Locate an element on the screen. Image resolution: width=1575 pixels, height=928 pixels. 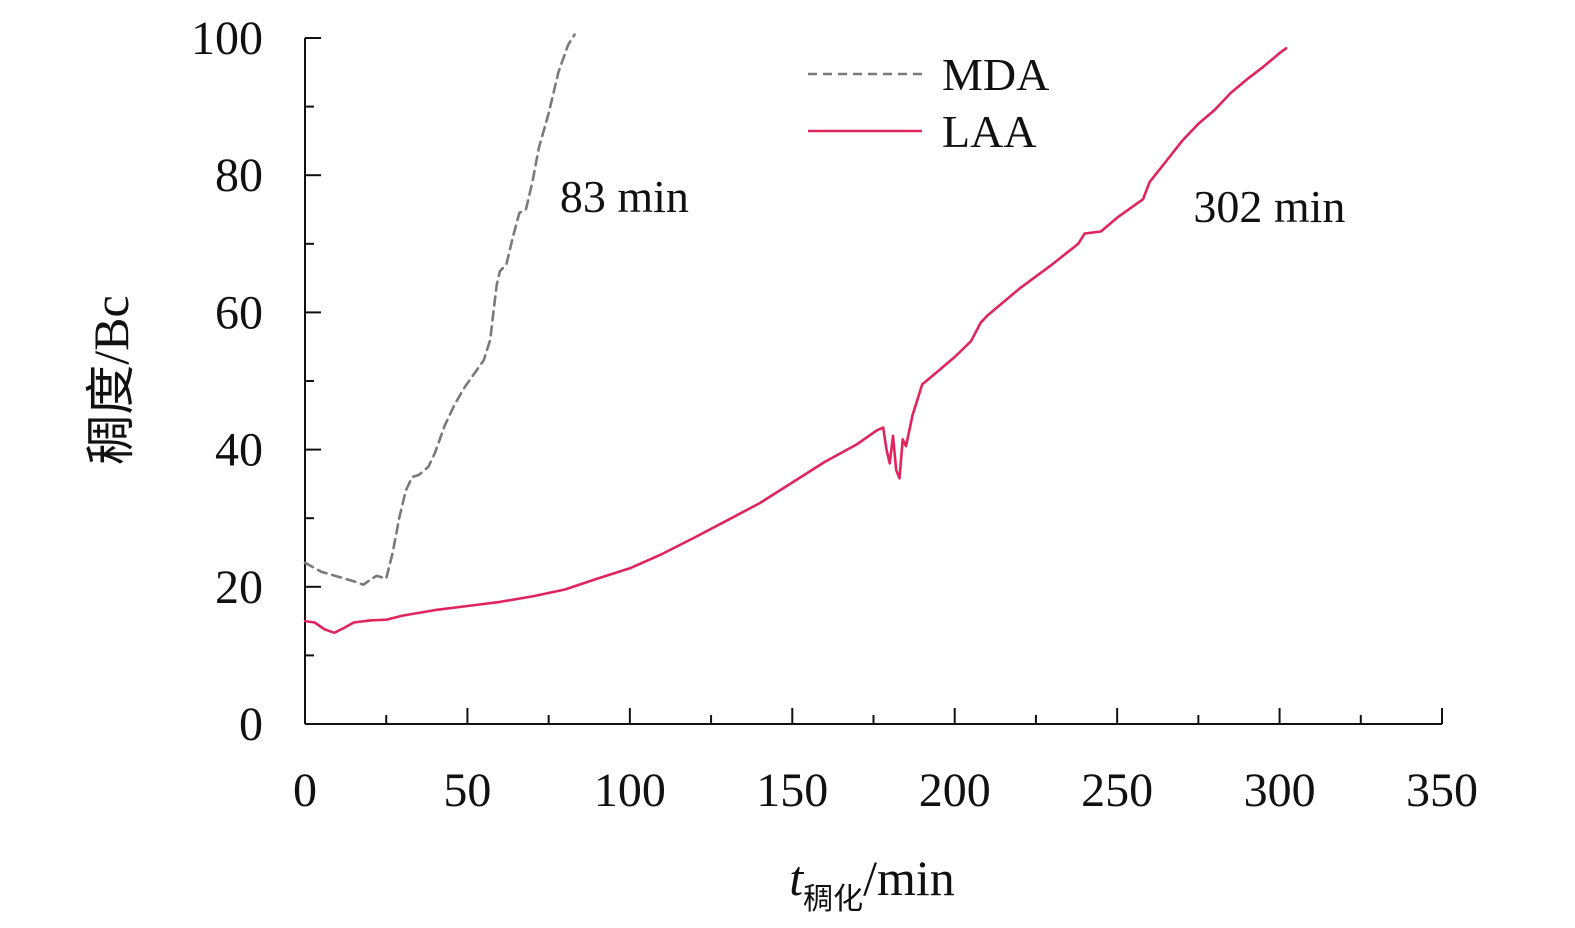
x-axis-title-symbol: t is located at coordinates (796, 878).